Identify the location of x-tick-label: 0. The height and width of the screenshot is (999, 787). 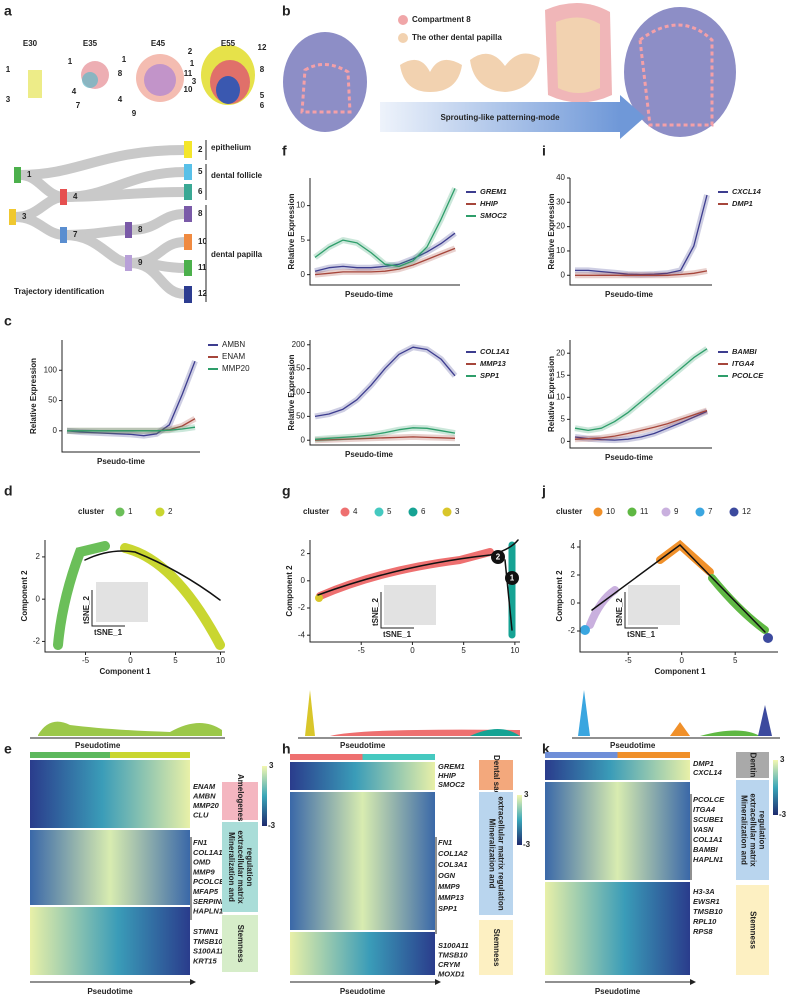
(130, 660).